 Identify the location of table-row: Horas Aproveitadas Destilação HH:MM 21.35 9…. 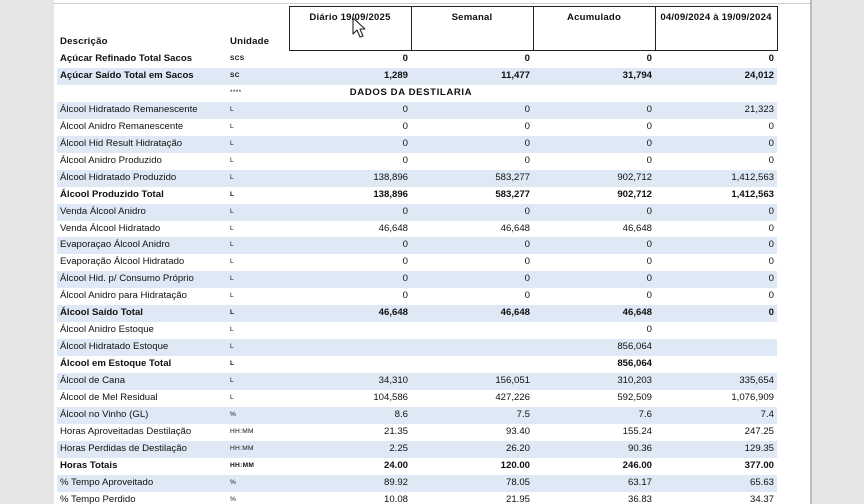
(417, 432).